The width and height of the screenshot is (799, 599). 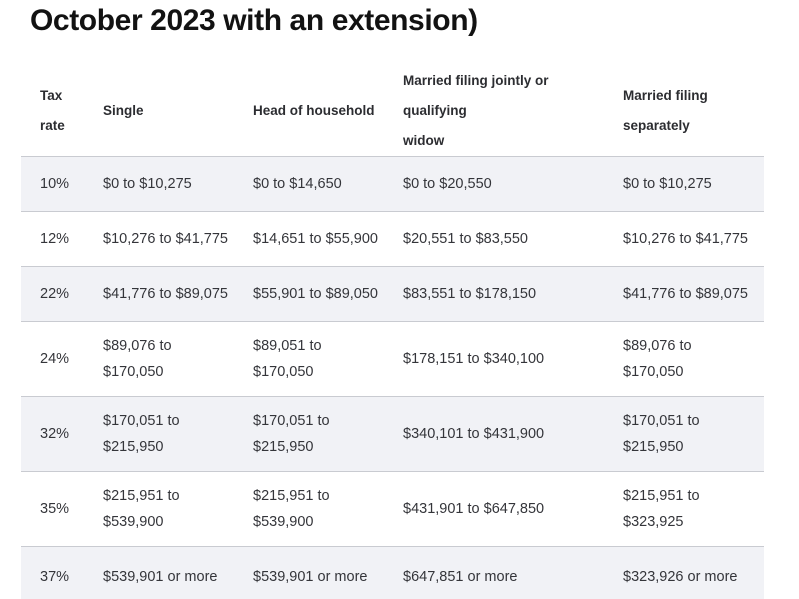 What do you see at coordinates (52, 572) in the screenshot?
I see `cell-tax-rate: 37%` at bounding box center [52, 572].